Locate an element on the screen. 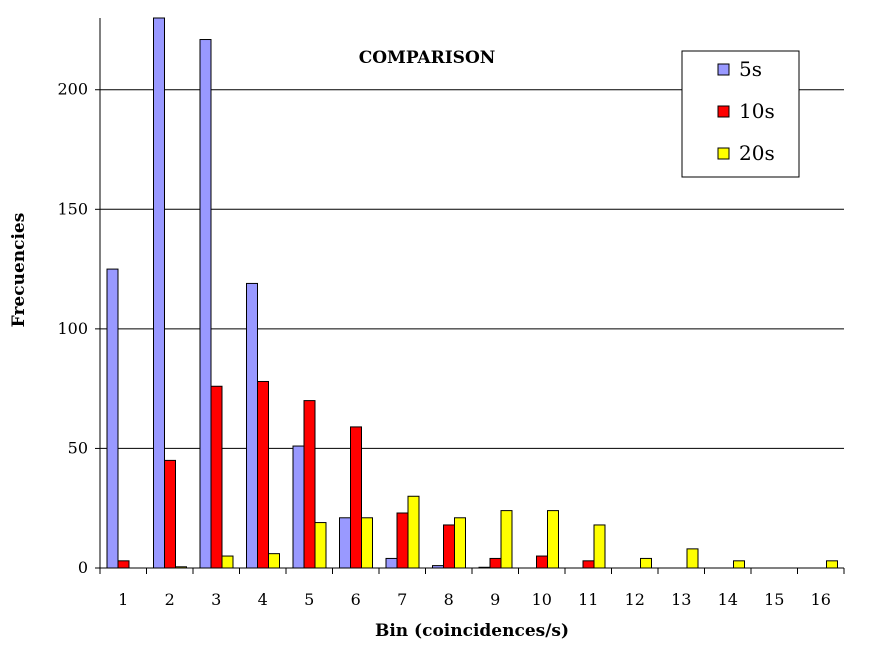 Image resolution: width=874 pixels, height=658 pixels. x-tick-label-4: 4 is located at coordinates (263, 599).